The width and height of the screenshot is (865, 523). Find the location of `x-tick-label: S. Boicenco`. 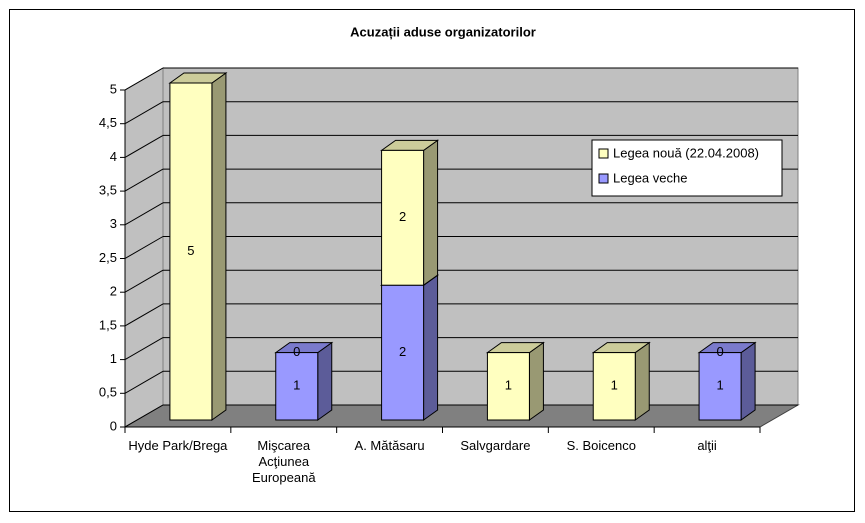

x-tick-label: S. Boicenco is located at coordinates (601, 445).